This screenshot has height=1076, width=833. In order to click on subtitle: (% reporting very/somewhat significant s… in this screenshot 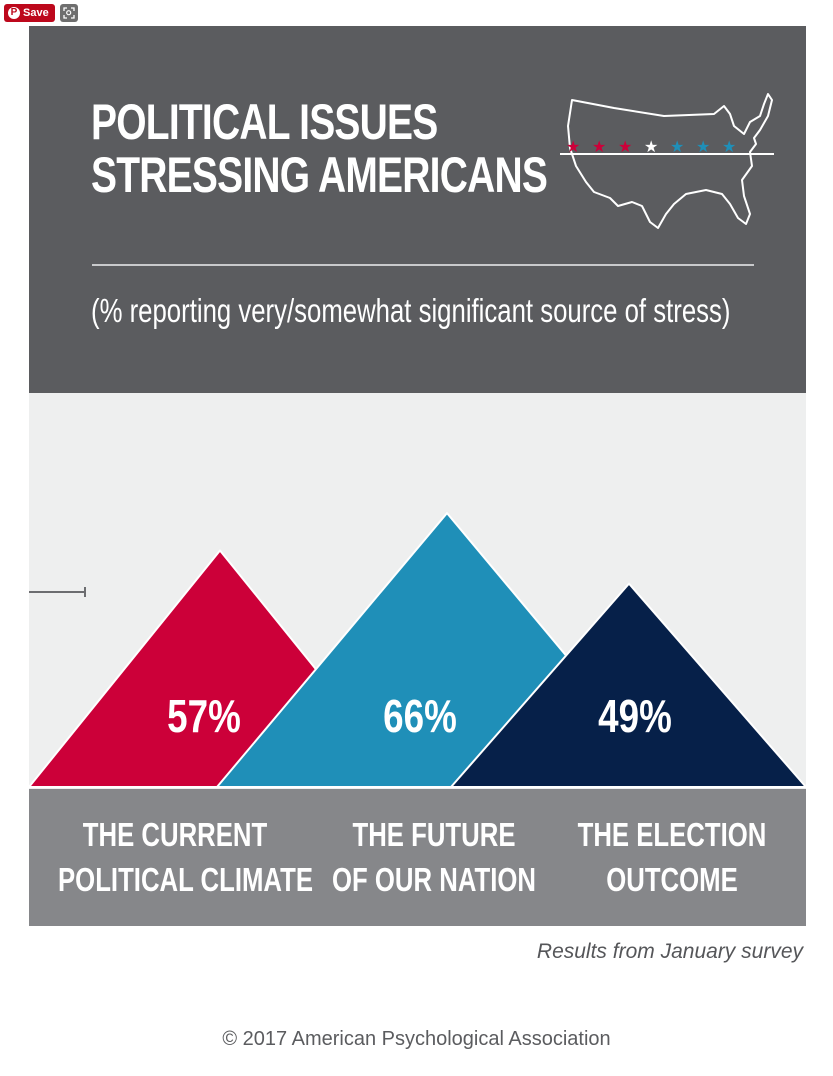, I will do `click(411, 310)`.